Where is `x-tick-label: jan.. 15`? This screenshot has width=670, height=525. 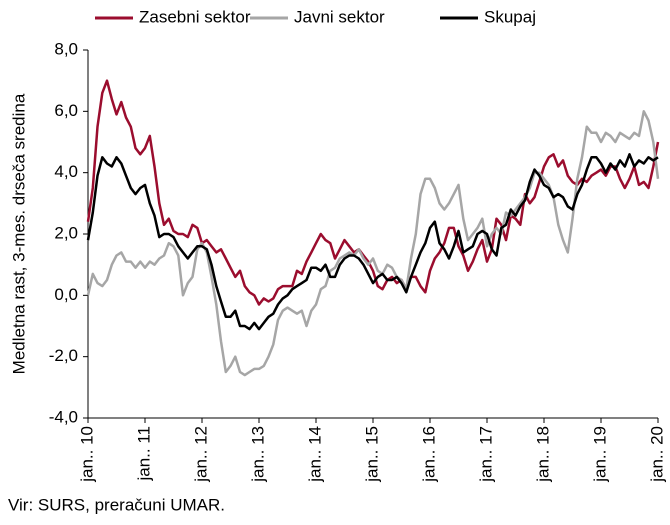
x-tick-label: jan.. 15 is located at coordinates (371, 454).